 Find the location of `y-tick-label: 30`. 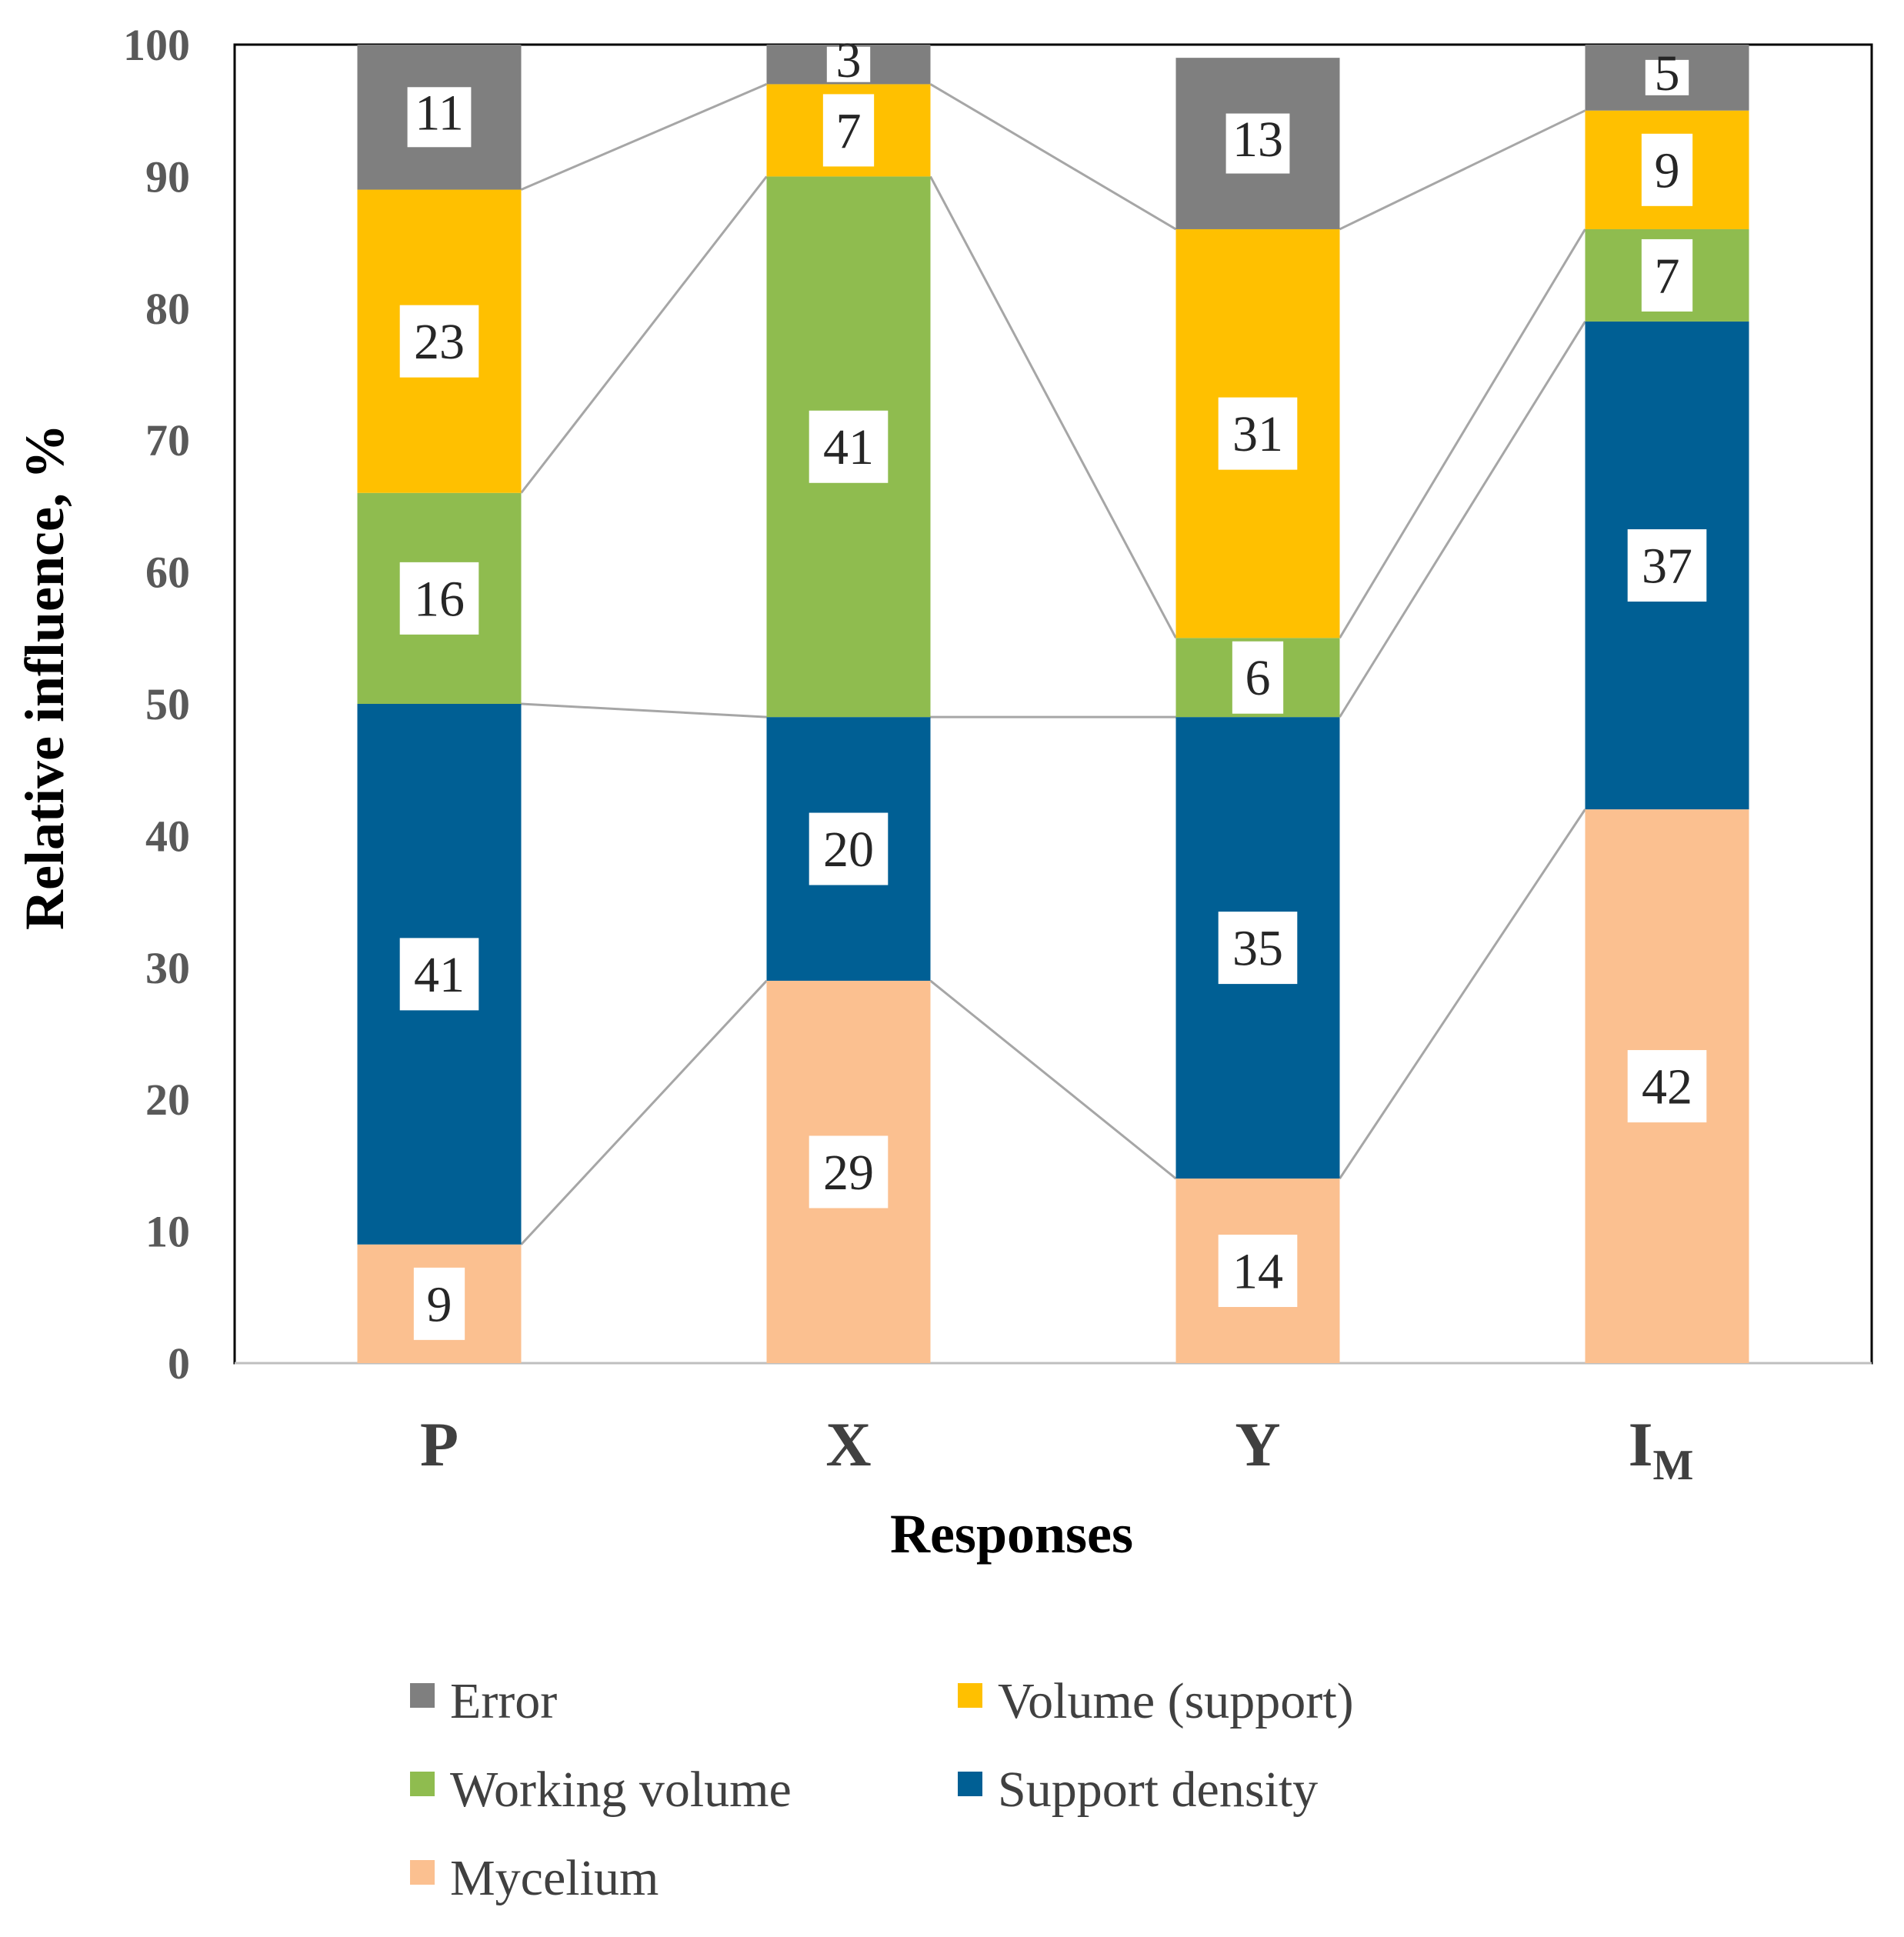

y-tick-label: 30 is located at coordinates (167, 968).